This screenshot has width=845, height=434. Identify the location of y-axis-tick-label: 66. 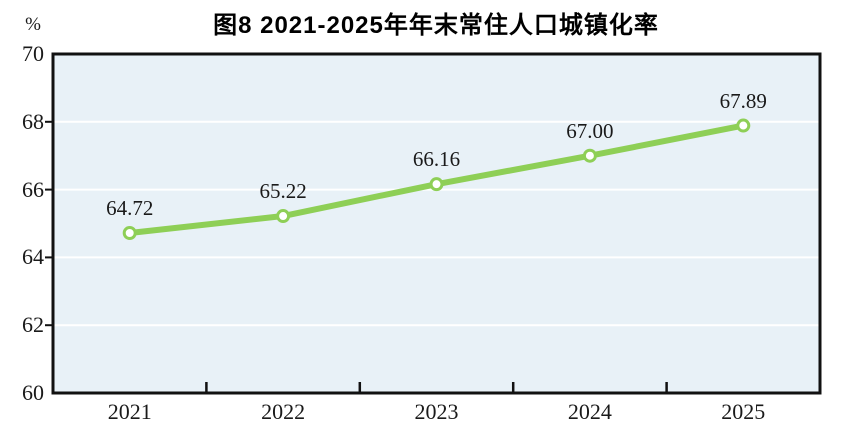
(33, 189).